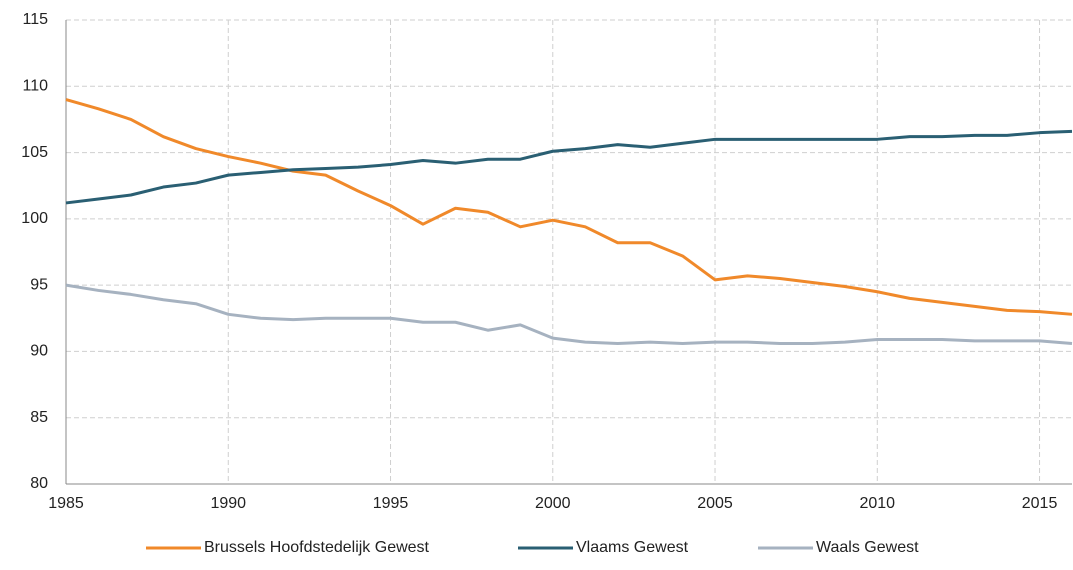 This screenshot has height=570, width=1073. I want to click on x-tick-label: 1990, so click(228, 503).